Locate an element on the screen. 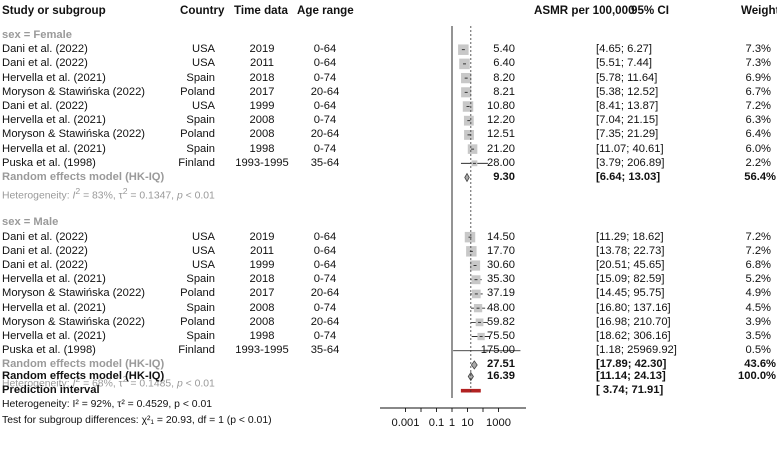 This screenshot has height=458, width=777. study-weight: 7.2% is located at coordinates (758, 250).